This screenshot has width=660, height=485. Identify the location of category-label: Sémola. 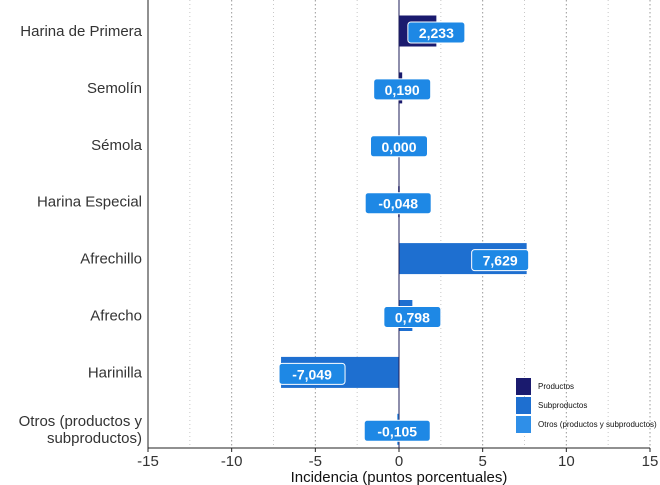
(117, 145).